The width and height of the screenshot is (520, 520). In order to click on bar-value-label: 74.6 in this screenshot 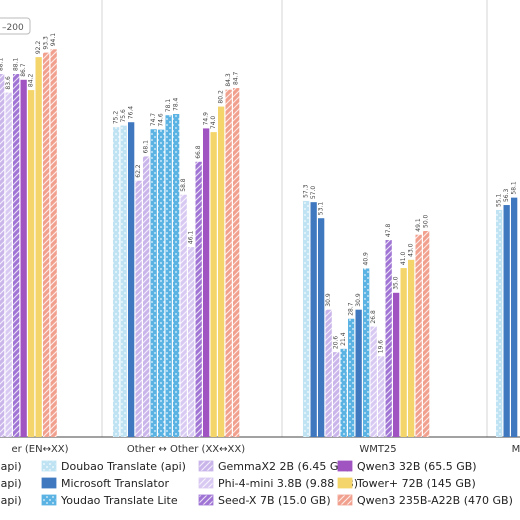, I will do `click(161, 120)`.